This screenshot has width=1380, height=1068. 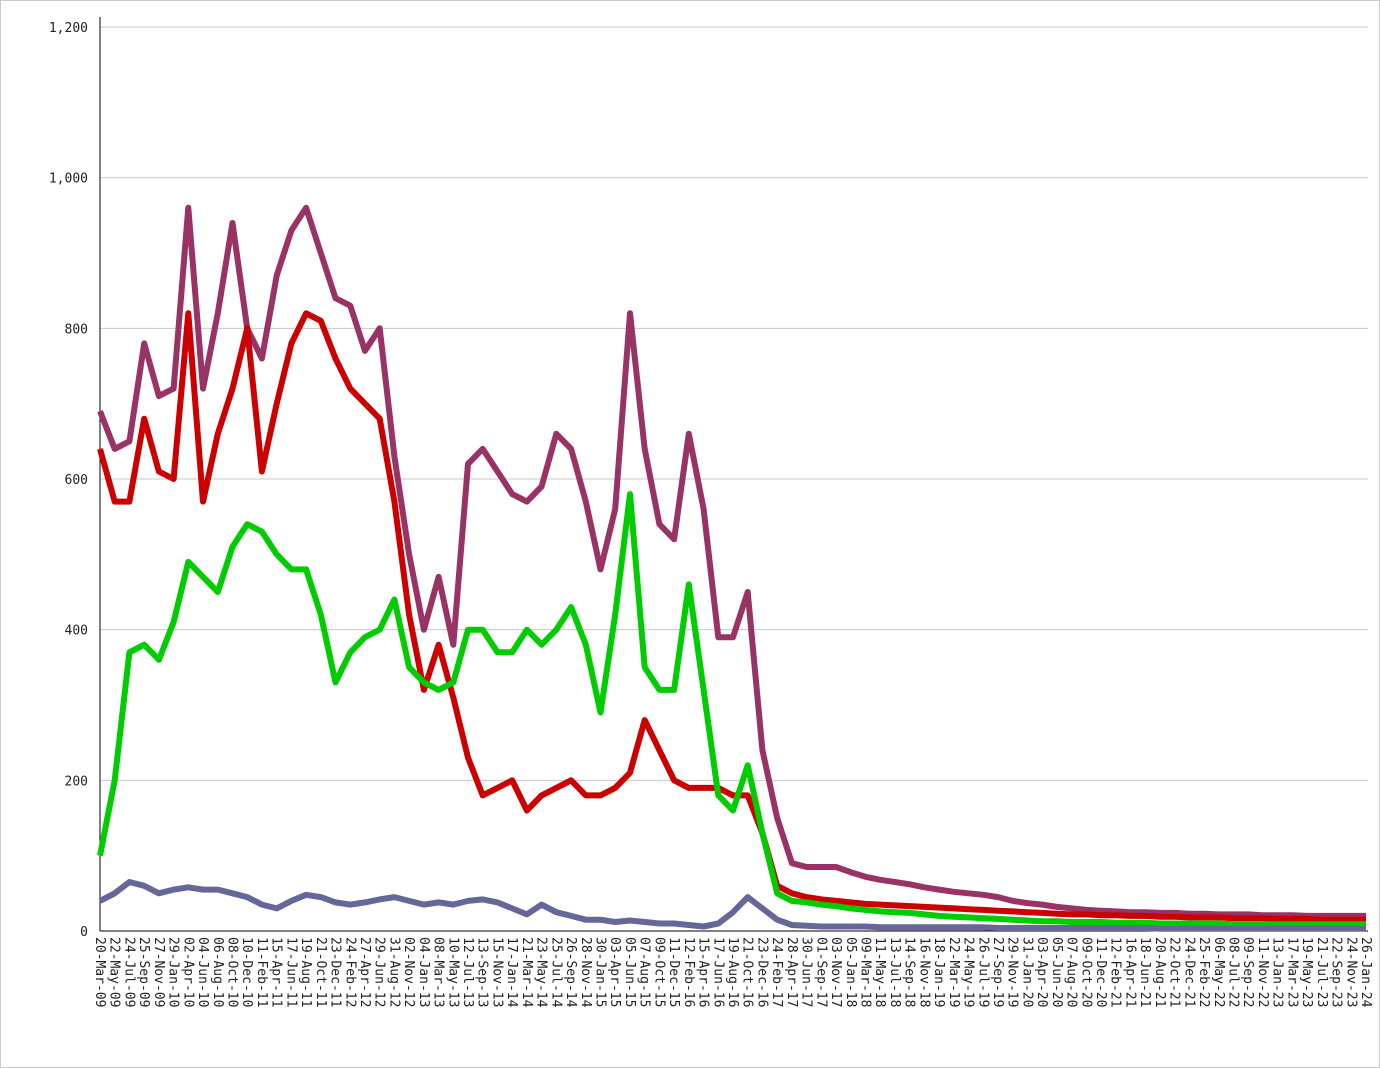 I want to click on x-tick-label: 25-Feb-22, so click(x=1203, y=972).